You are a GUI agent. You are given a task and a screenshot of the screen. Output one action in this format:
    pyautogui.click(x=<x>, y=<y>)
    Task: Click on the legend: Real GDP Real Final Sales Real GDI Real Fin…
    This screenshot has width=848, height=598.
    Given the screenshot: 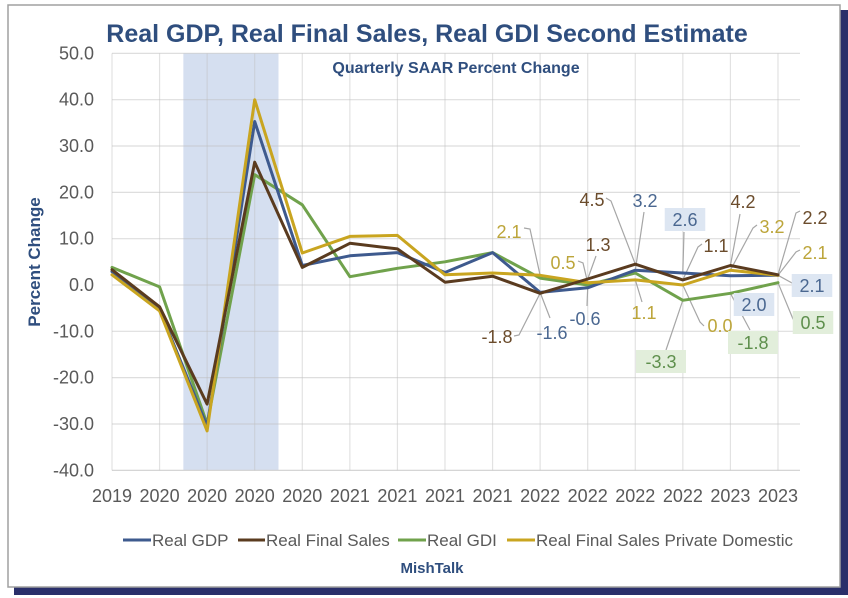 What is the action you would take?
    pyautogui.click(x=458, y=540)
    